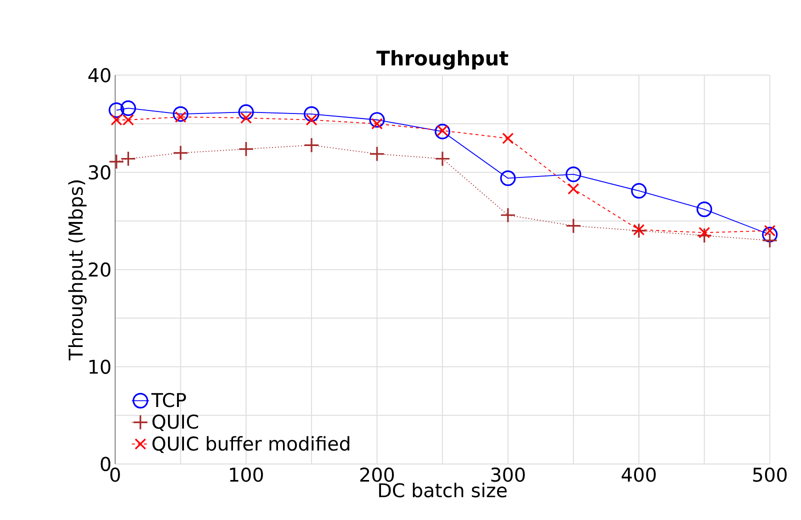 Image resolution: width=801 pixels, height=520 pixels. I want to click on x-axis-title: DC batch size, so click(443, 490).